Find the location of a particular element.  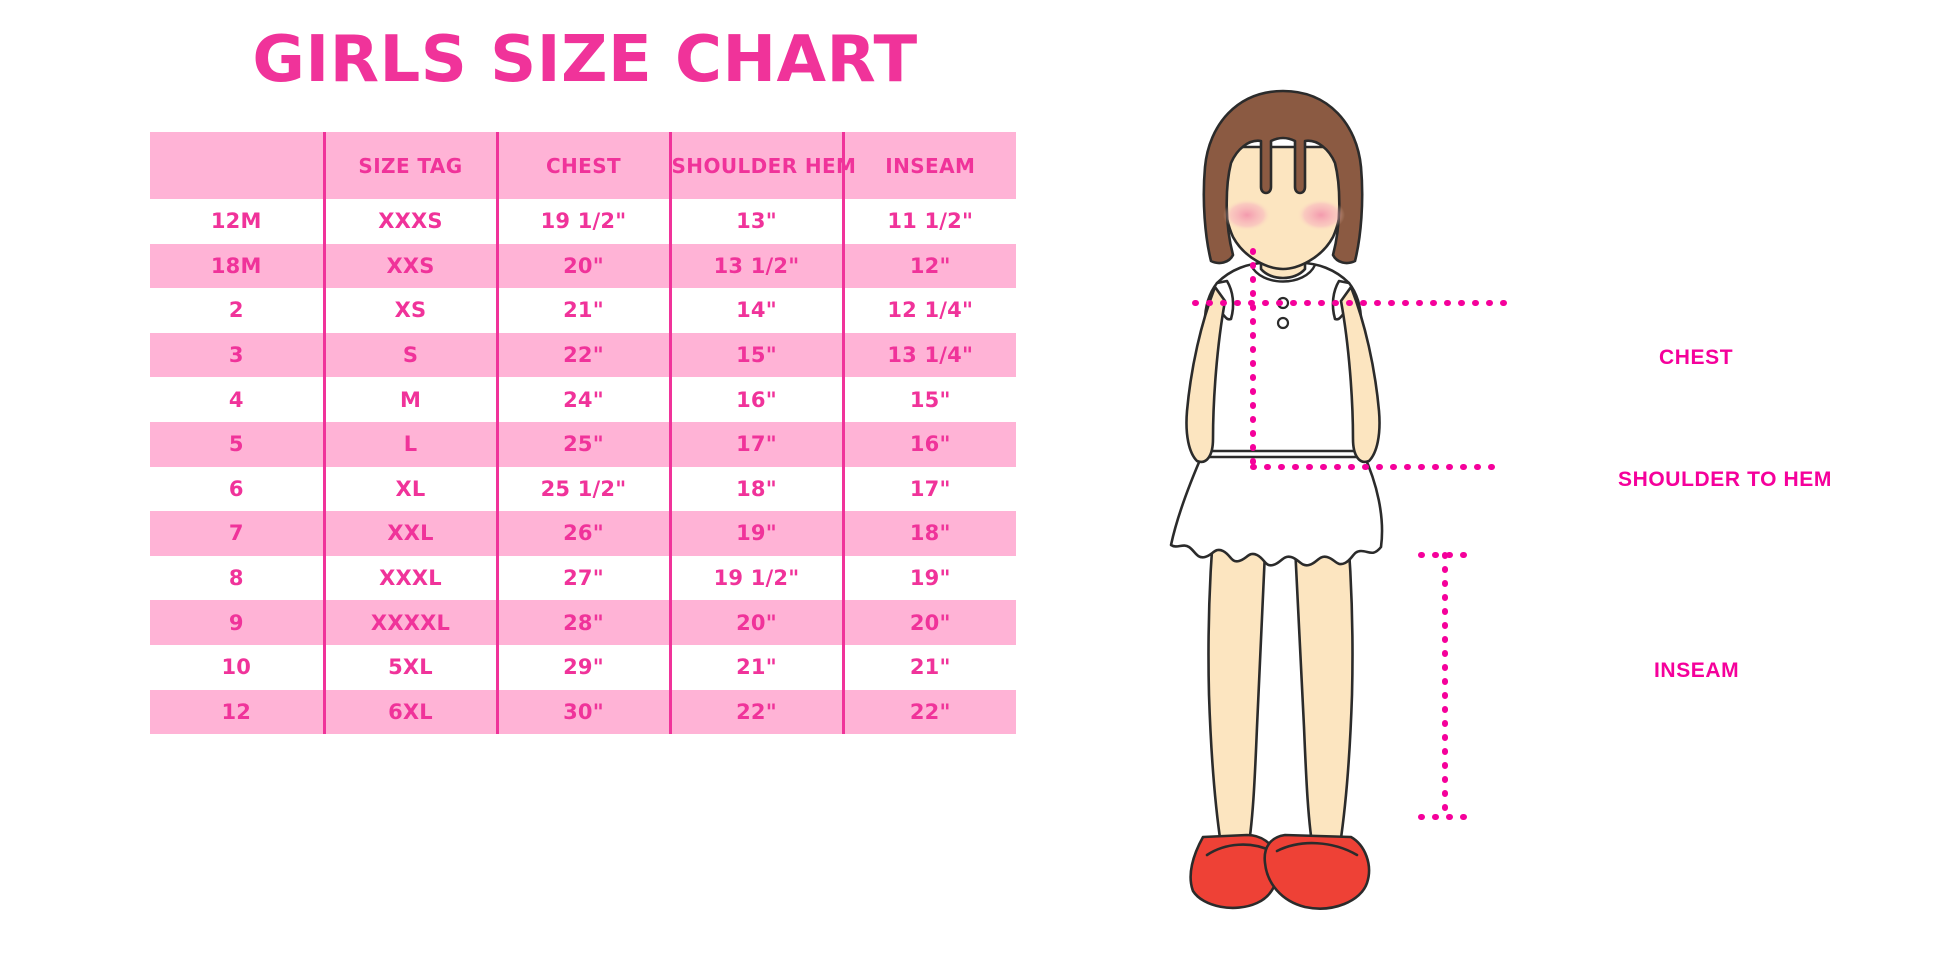

table-row: 10 5XL 29" 21" 21" is located at coordinates (583, 667).